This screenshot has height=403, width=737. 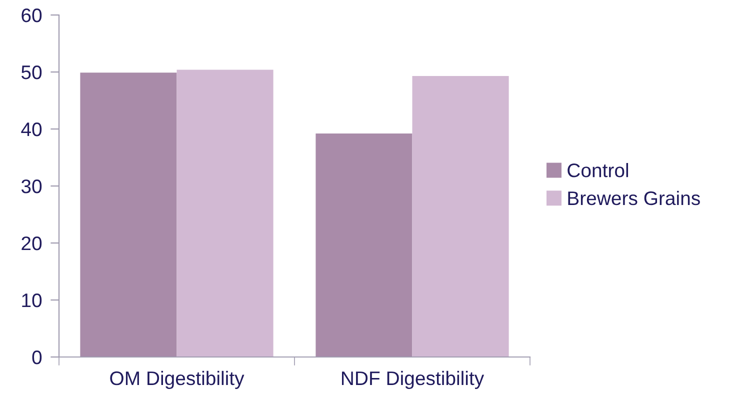 What do you see at coordinates (31, 186) in the screenshot?
I see `y-tick-label: 30` at bounding box center [31, 186].